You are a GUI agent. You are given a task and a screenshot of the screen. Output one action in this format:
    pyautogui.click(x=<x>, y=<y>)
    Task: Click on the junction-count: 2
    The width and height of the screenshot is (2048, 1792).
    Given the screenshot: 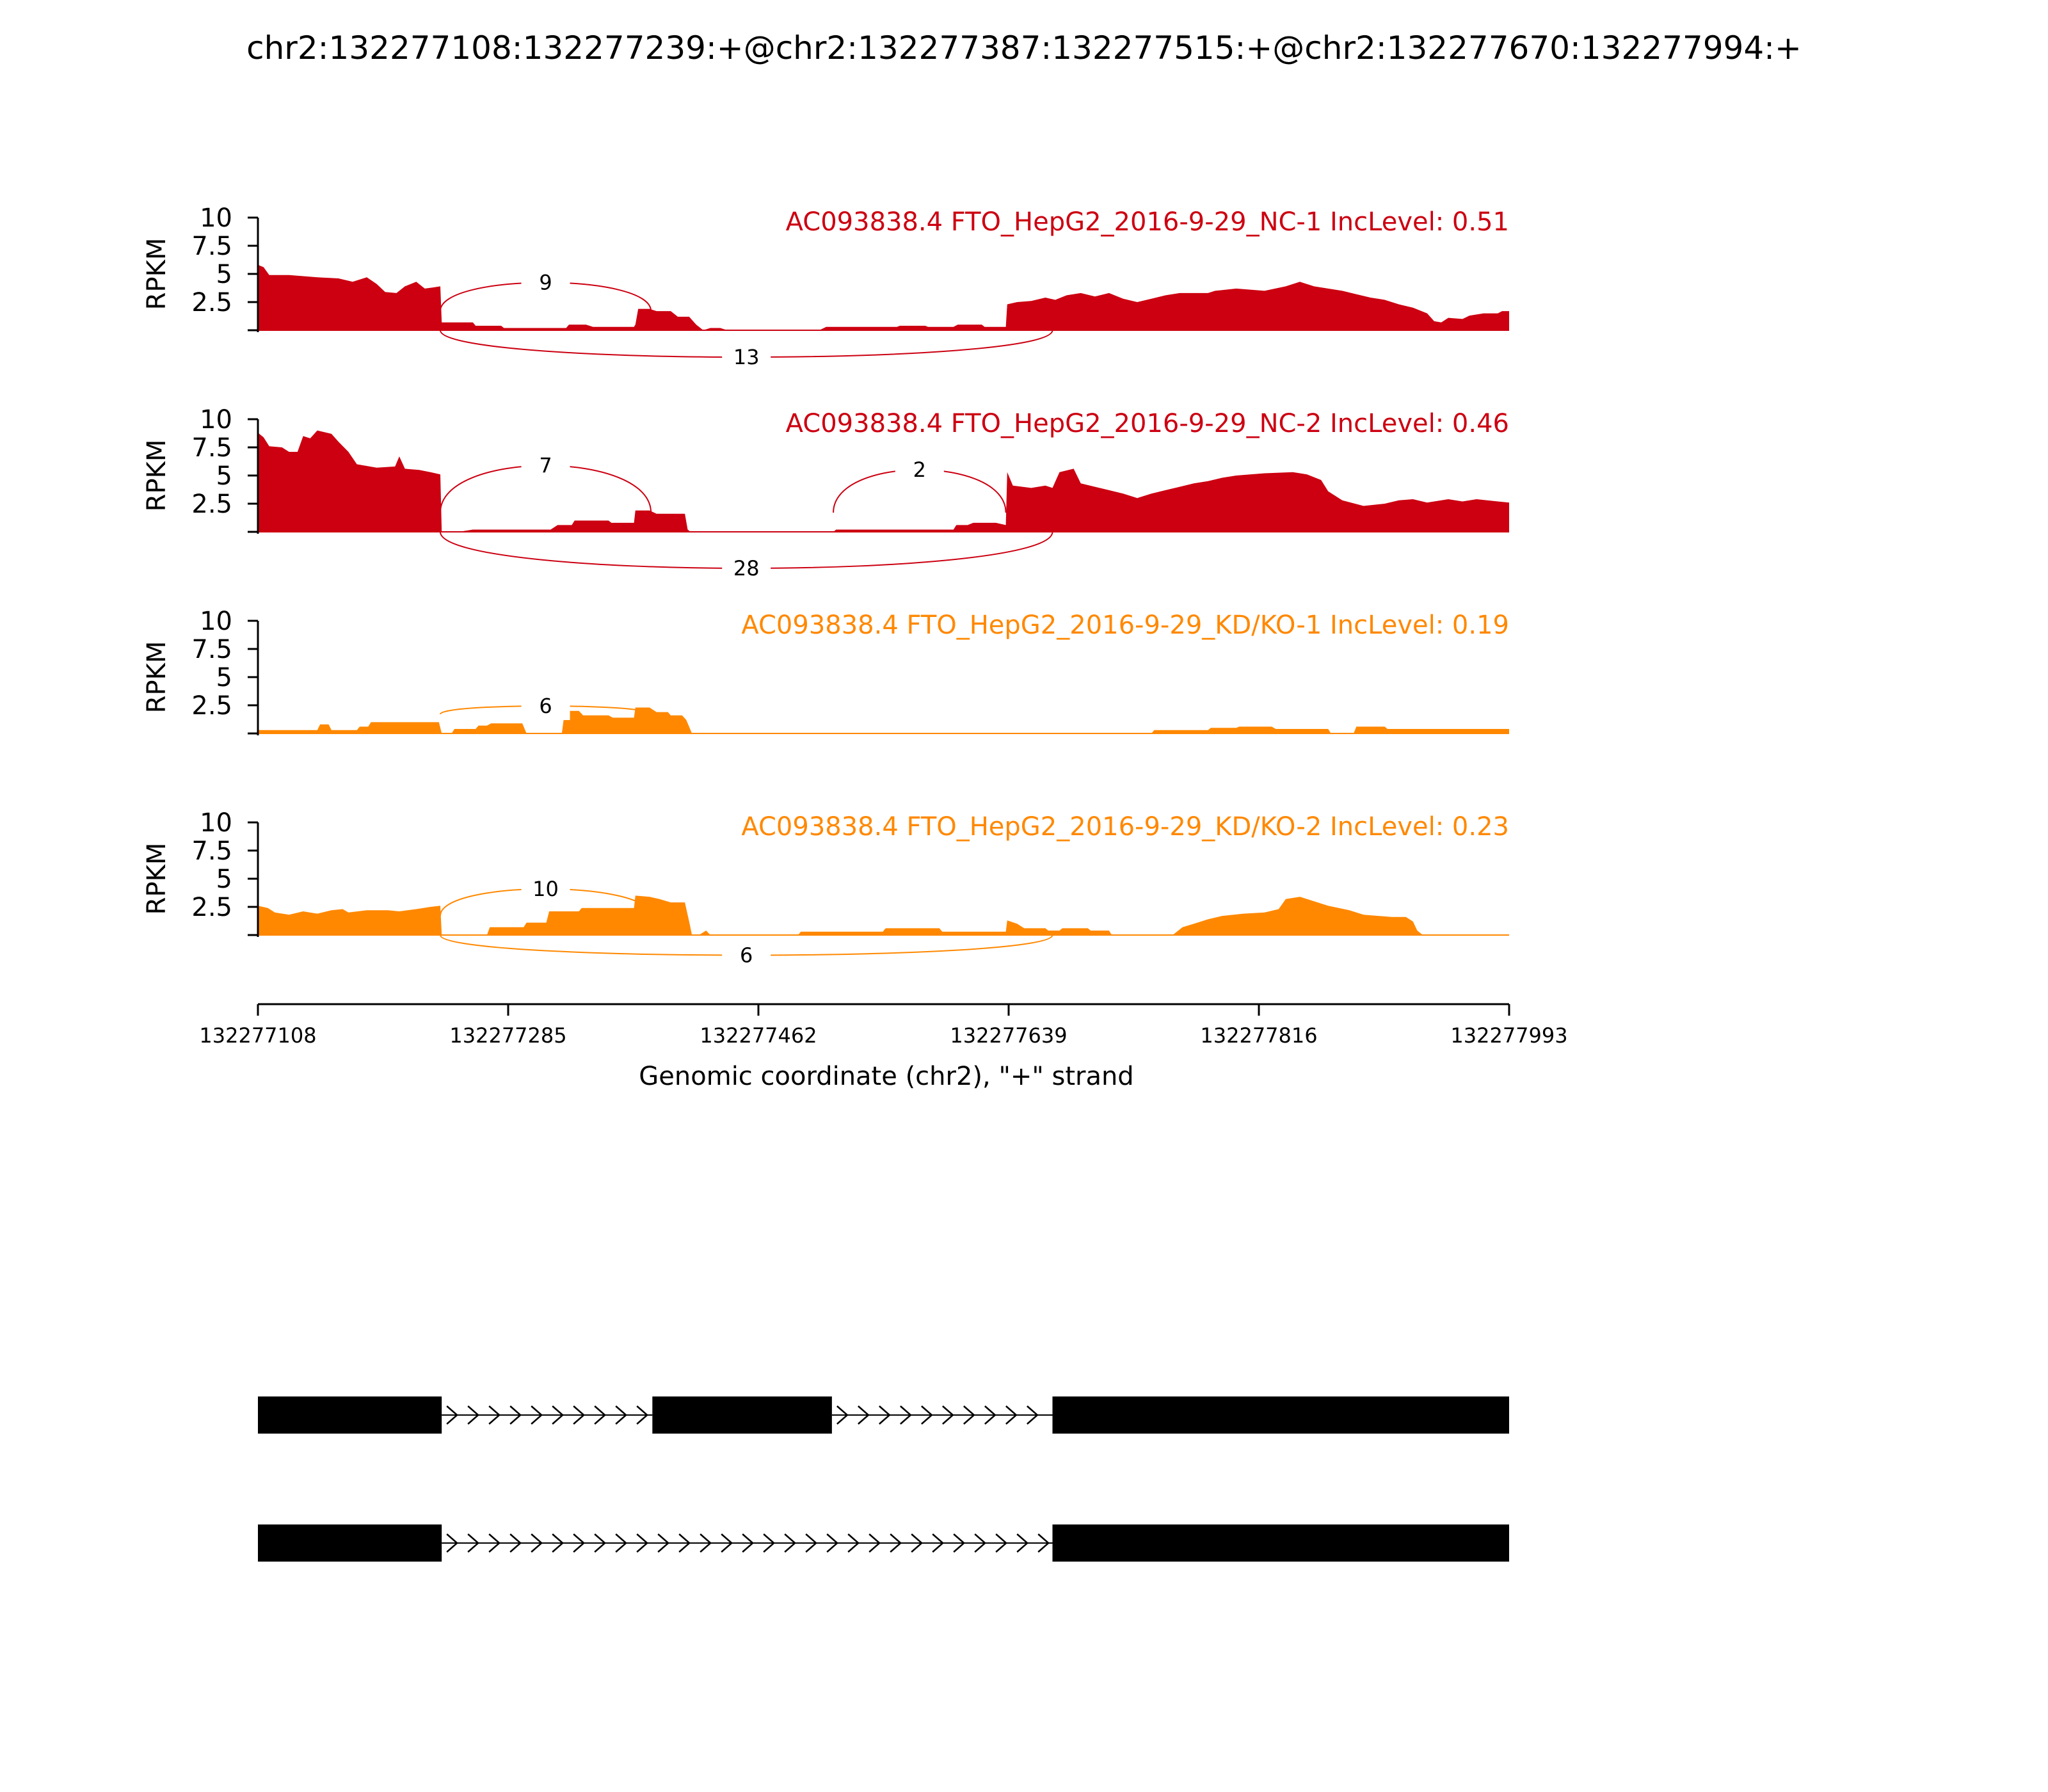 What is the action you would take?
    pyautogui.click(x=919, y=470)
    